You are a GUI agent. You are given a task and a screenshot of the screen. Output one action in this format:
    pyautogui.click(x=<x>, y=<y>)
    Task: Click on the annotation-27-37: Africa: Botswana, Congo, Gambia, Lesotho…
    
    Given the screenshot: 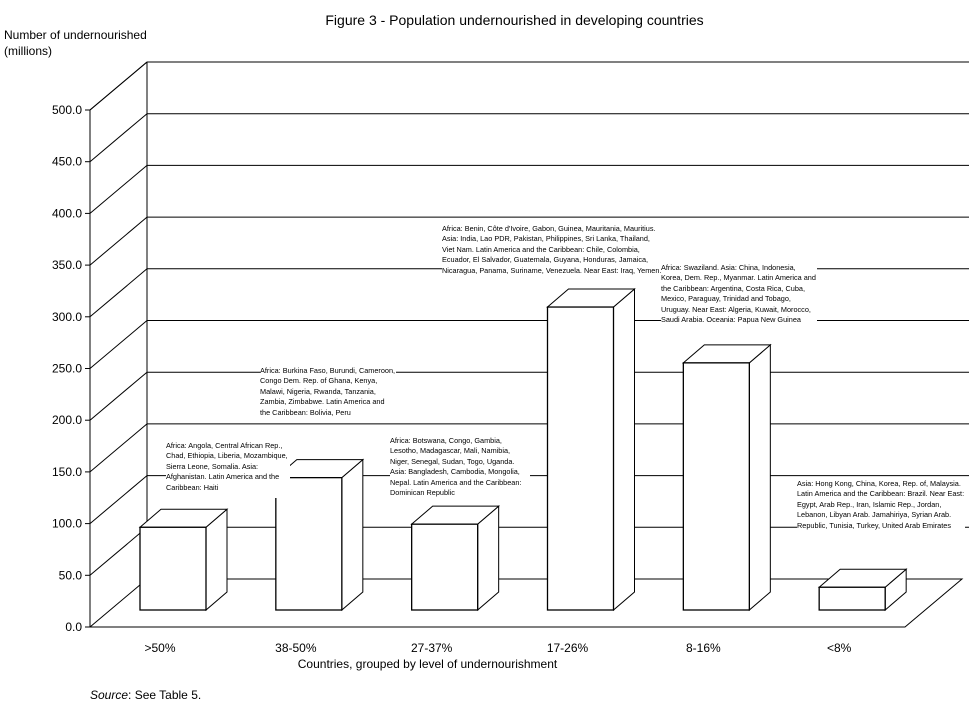 What is the action you would take?
    pyautogui.click(x=460, y=467)
    